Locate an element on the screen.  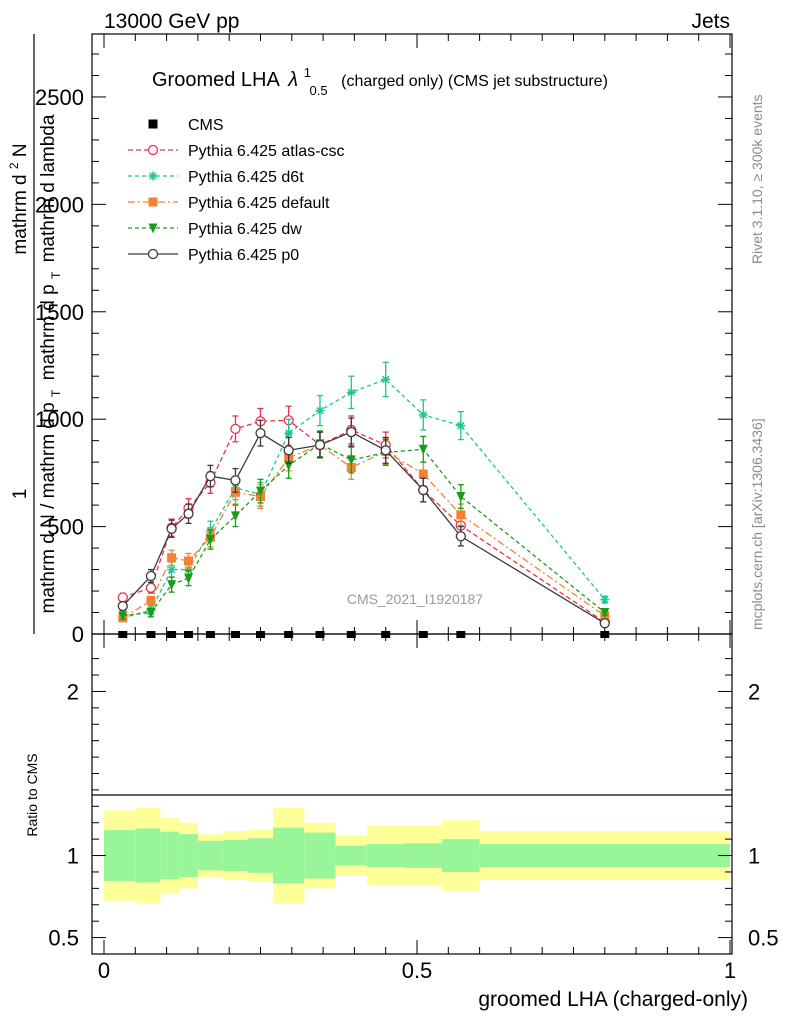
ratio-y-tick-label-left: 0.5 is located at coordinates (63, 938).